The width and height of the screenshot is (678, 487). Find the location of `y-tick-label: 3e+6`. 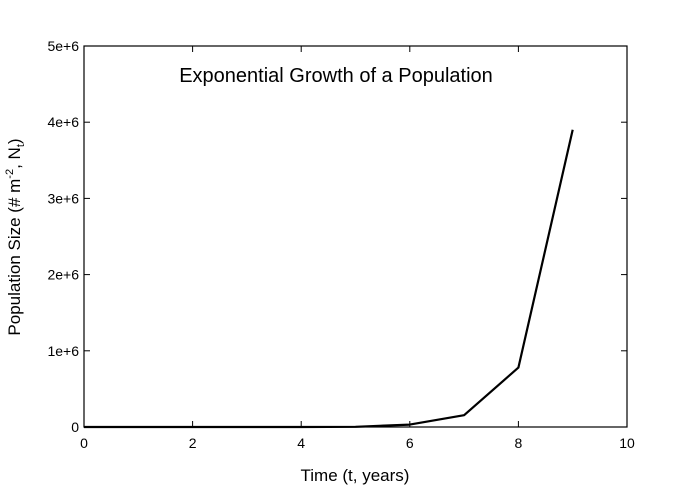

y-tick-label: 3e+6 is located at coordinates (63, 198).